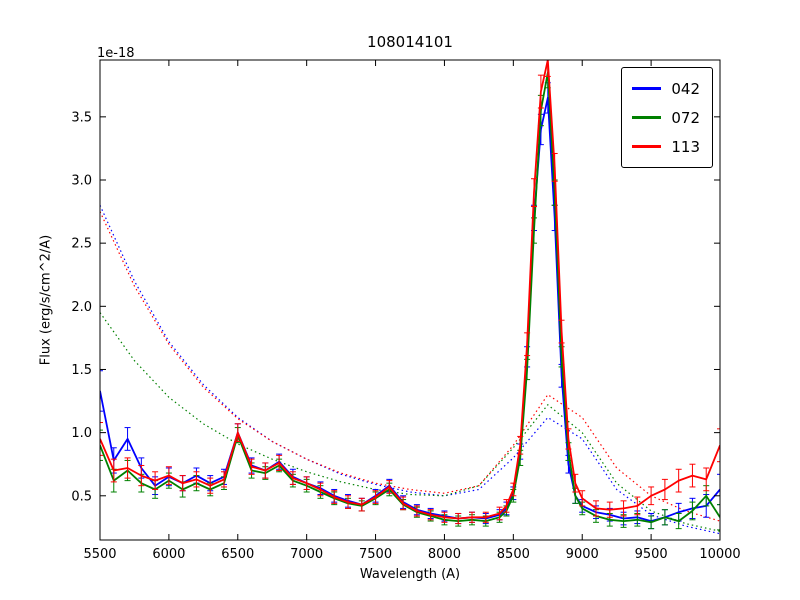 The image size is (800, 600). I want to click on y-tick-label: 1.0, so click(81, 433).